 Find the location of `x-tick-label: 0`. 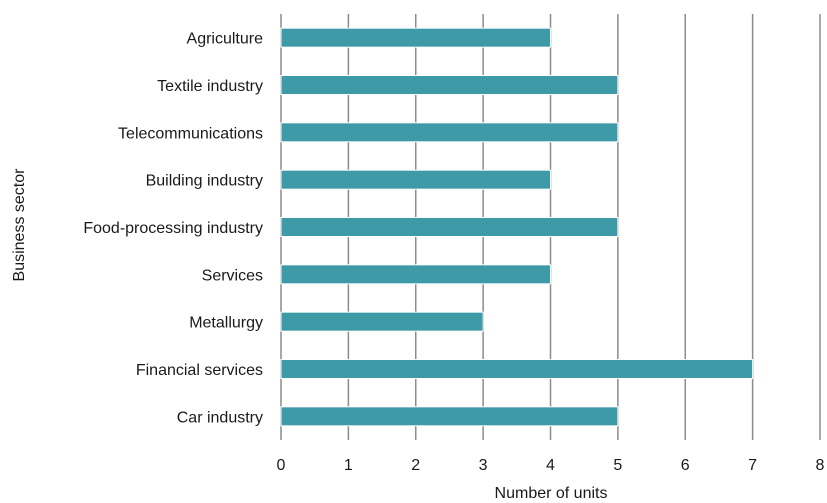

x-tick-label: 0 is located at coordinates (281, 465).